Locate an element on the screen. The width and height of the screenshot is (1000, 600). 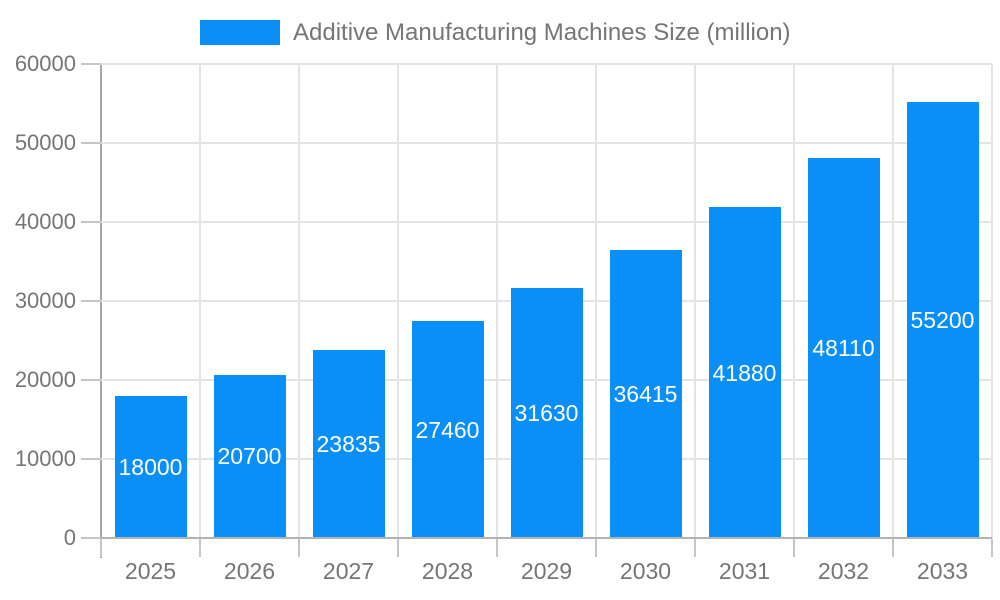
bar-value-label: 27460 is located at coordinates (447, 429).